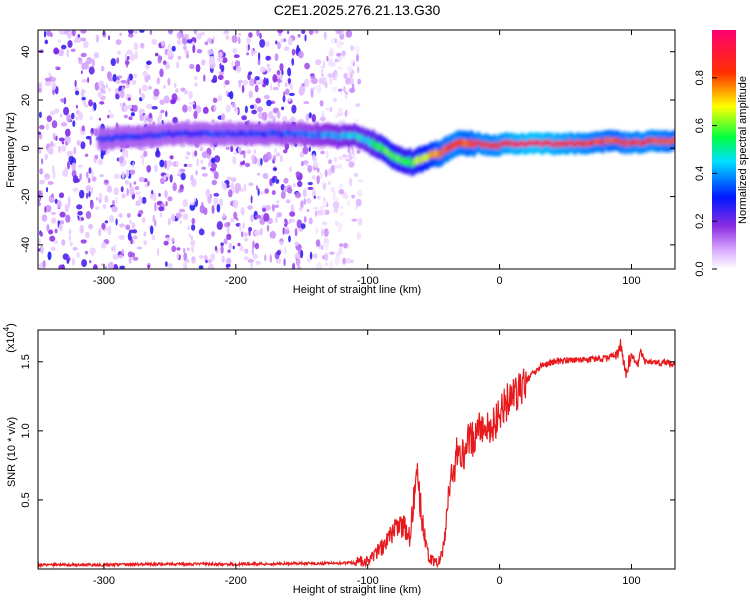 The height and width of the screenshot is (600, 750). What do you see at coordinates (104, 581) in the screenshot?
I see `snr-x-tick-label: -300` at bounding box center [104, 581].